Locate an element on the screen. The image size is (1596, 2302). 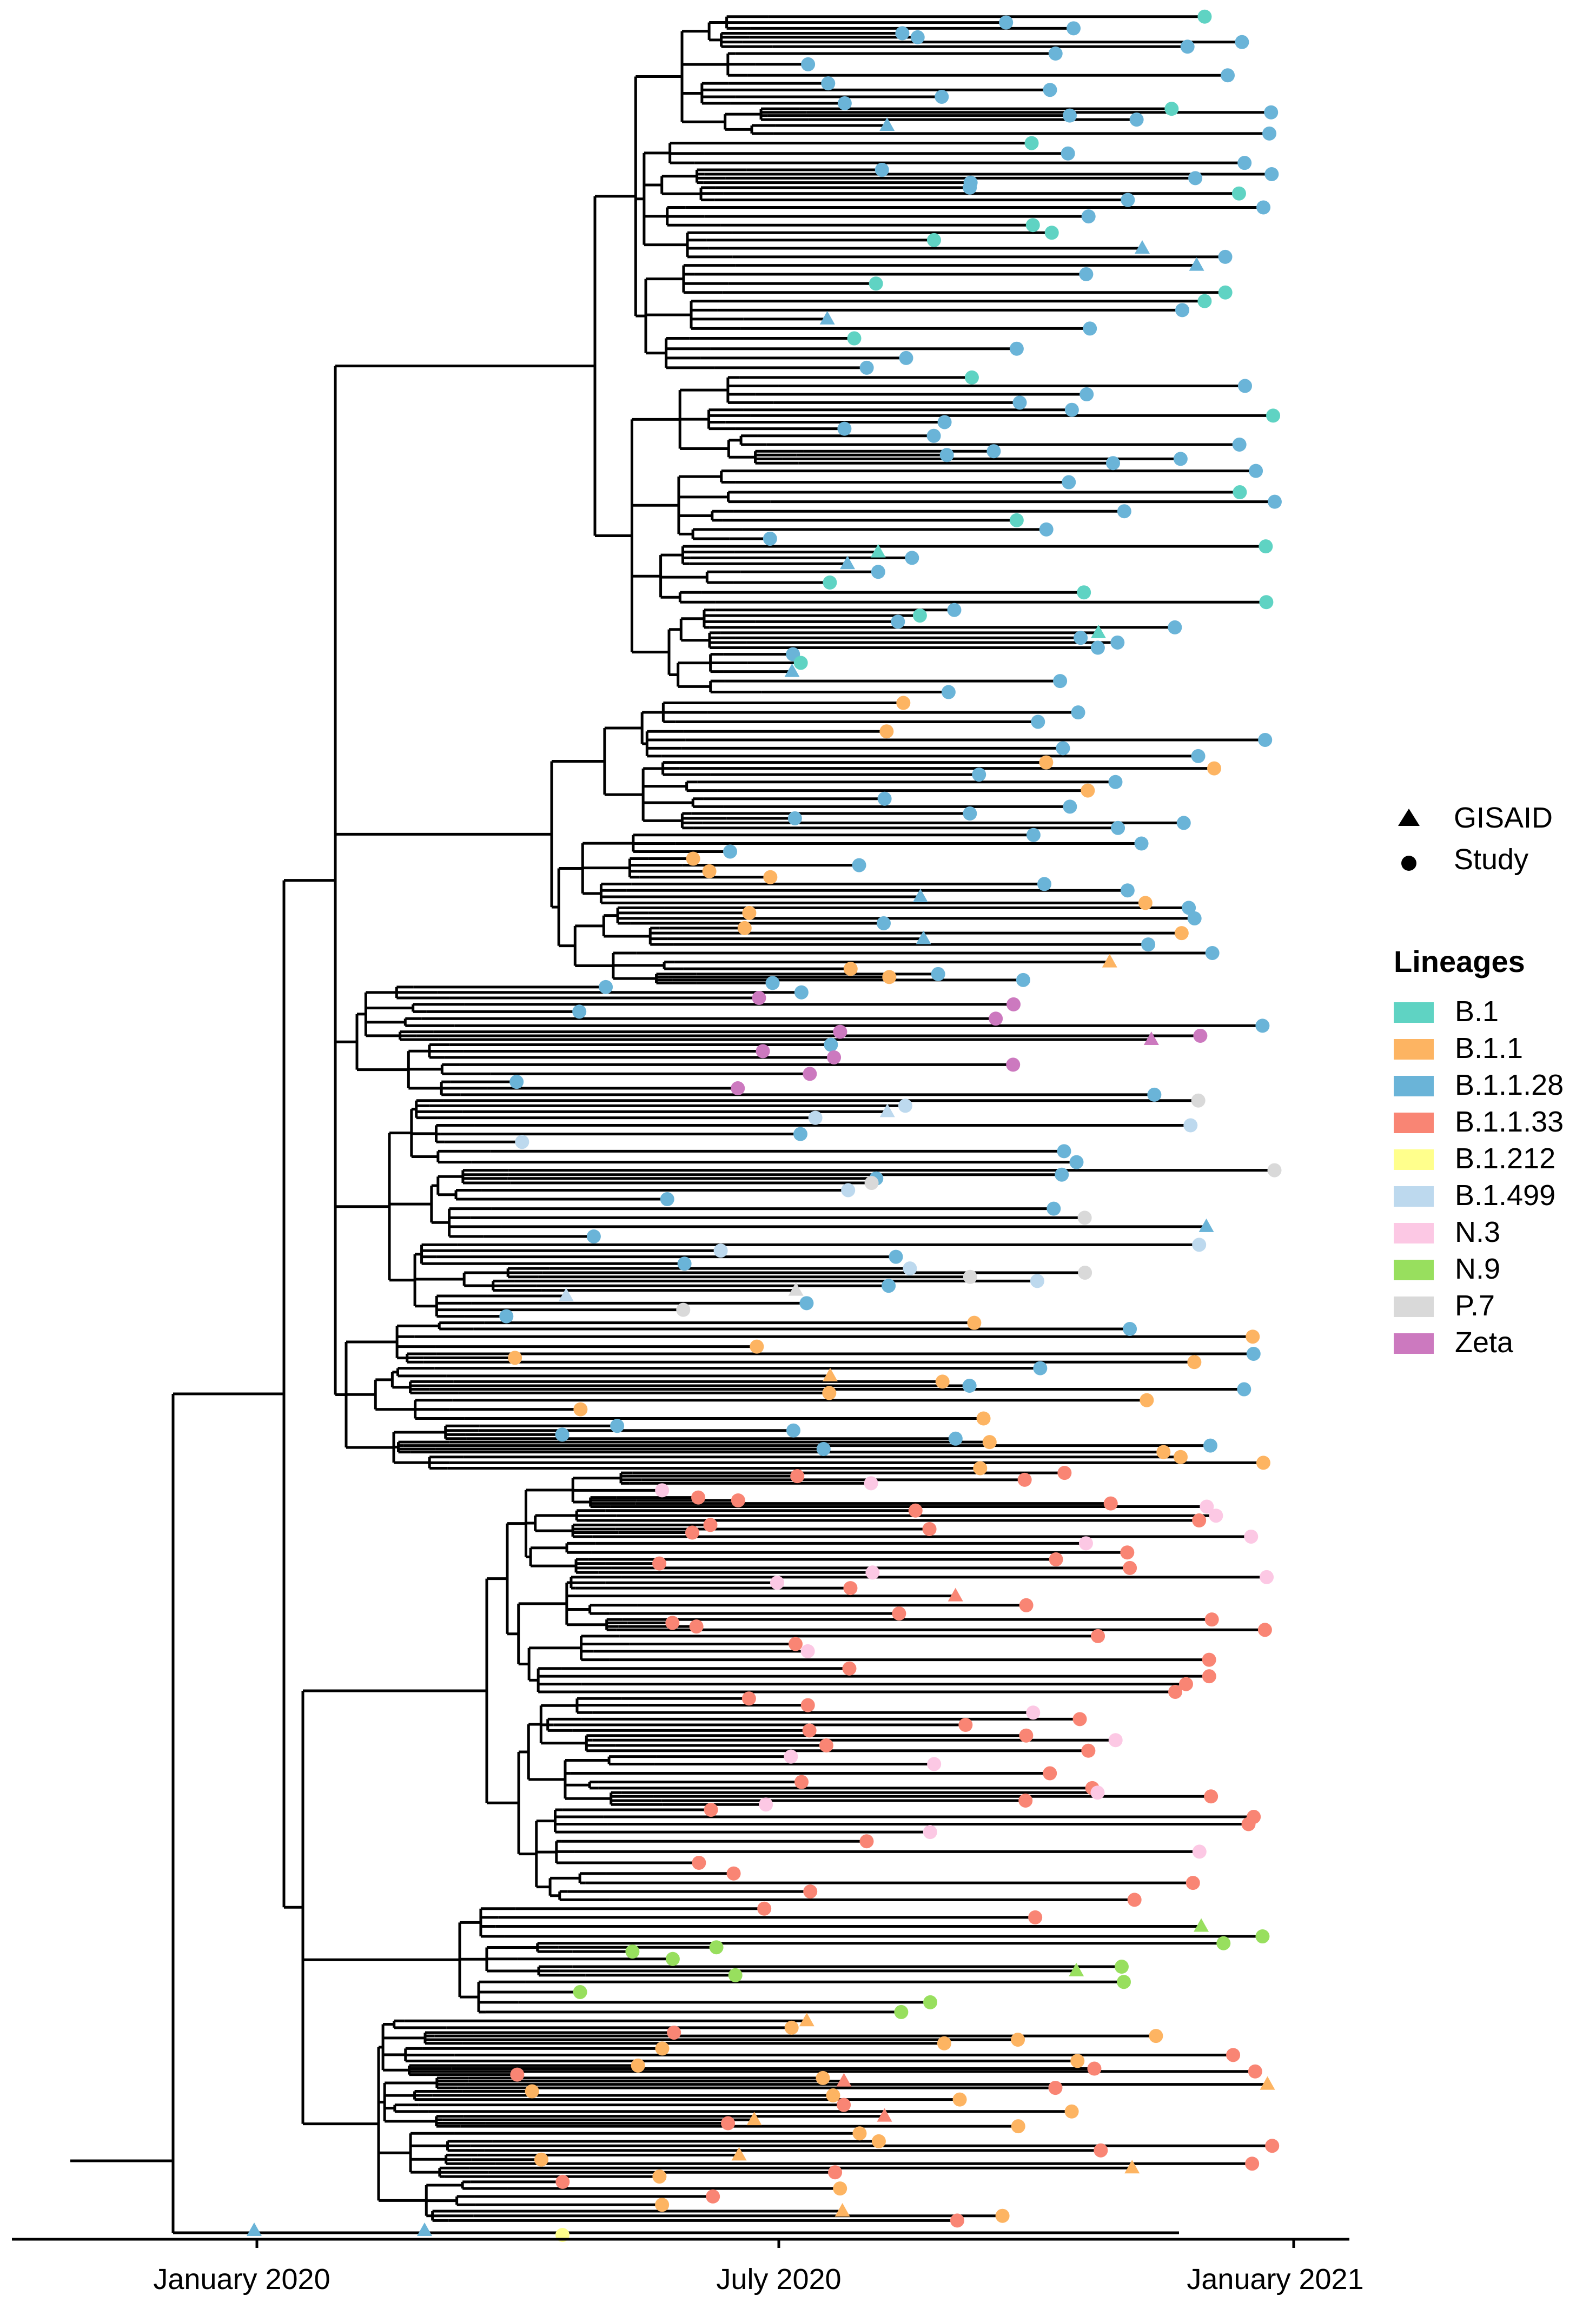
legend-gisaid-label: GISAID is located at coordinates (1503, 818).